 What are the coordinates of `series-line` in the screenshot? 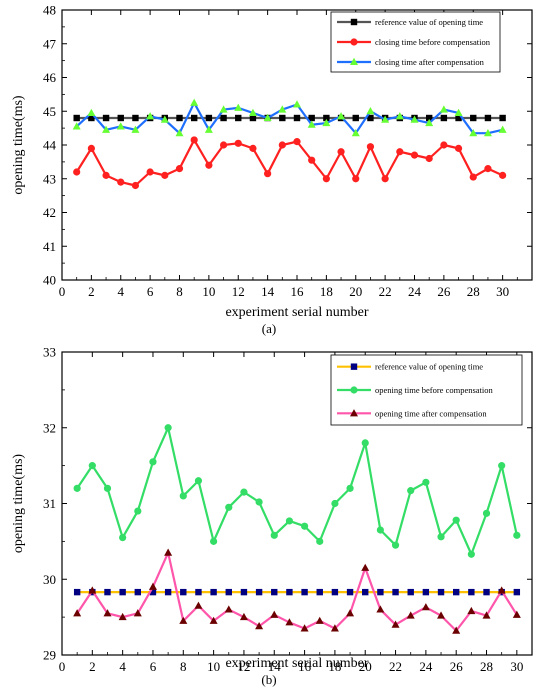 It's located at (289, 162).